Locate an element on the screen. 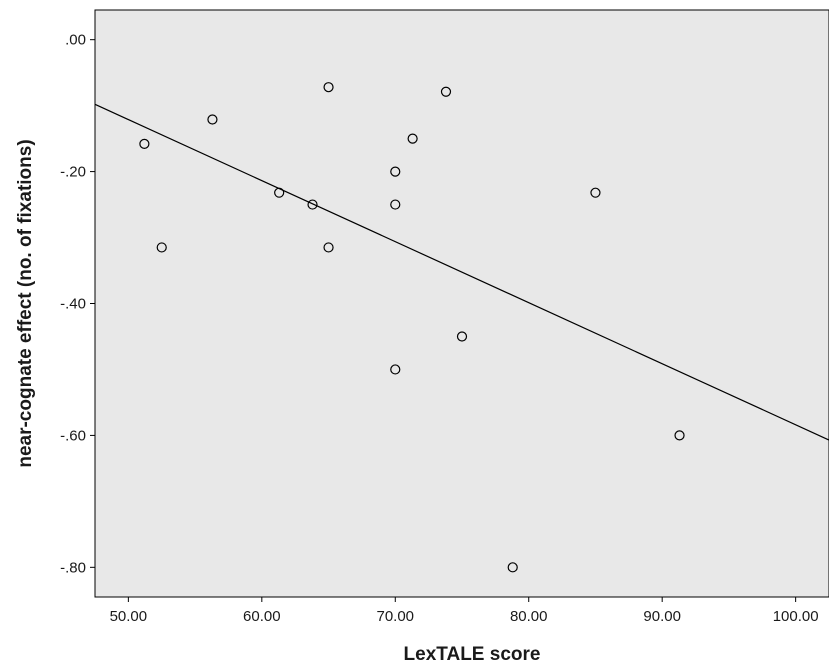 The height and width of the screenshot is (665, 829). y-axis-title: near-cognate effect (no. of fixations) is located at coordinates (25, 303).